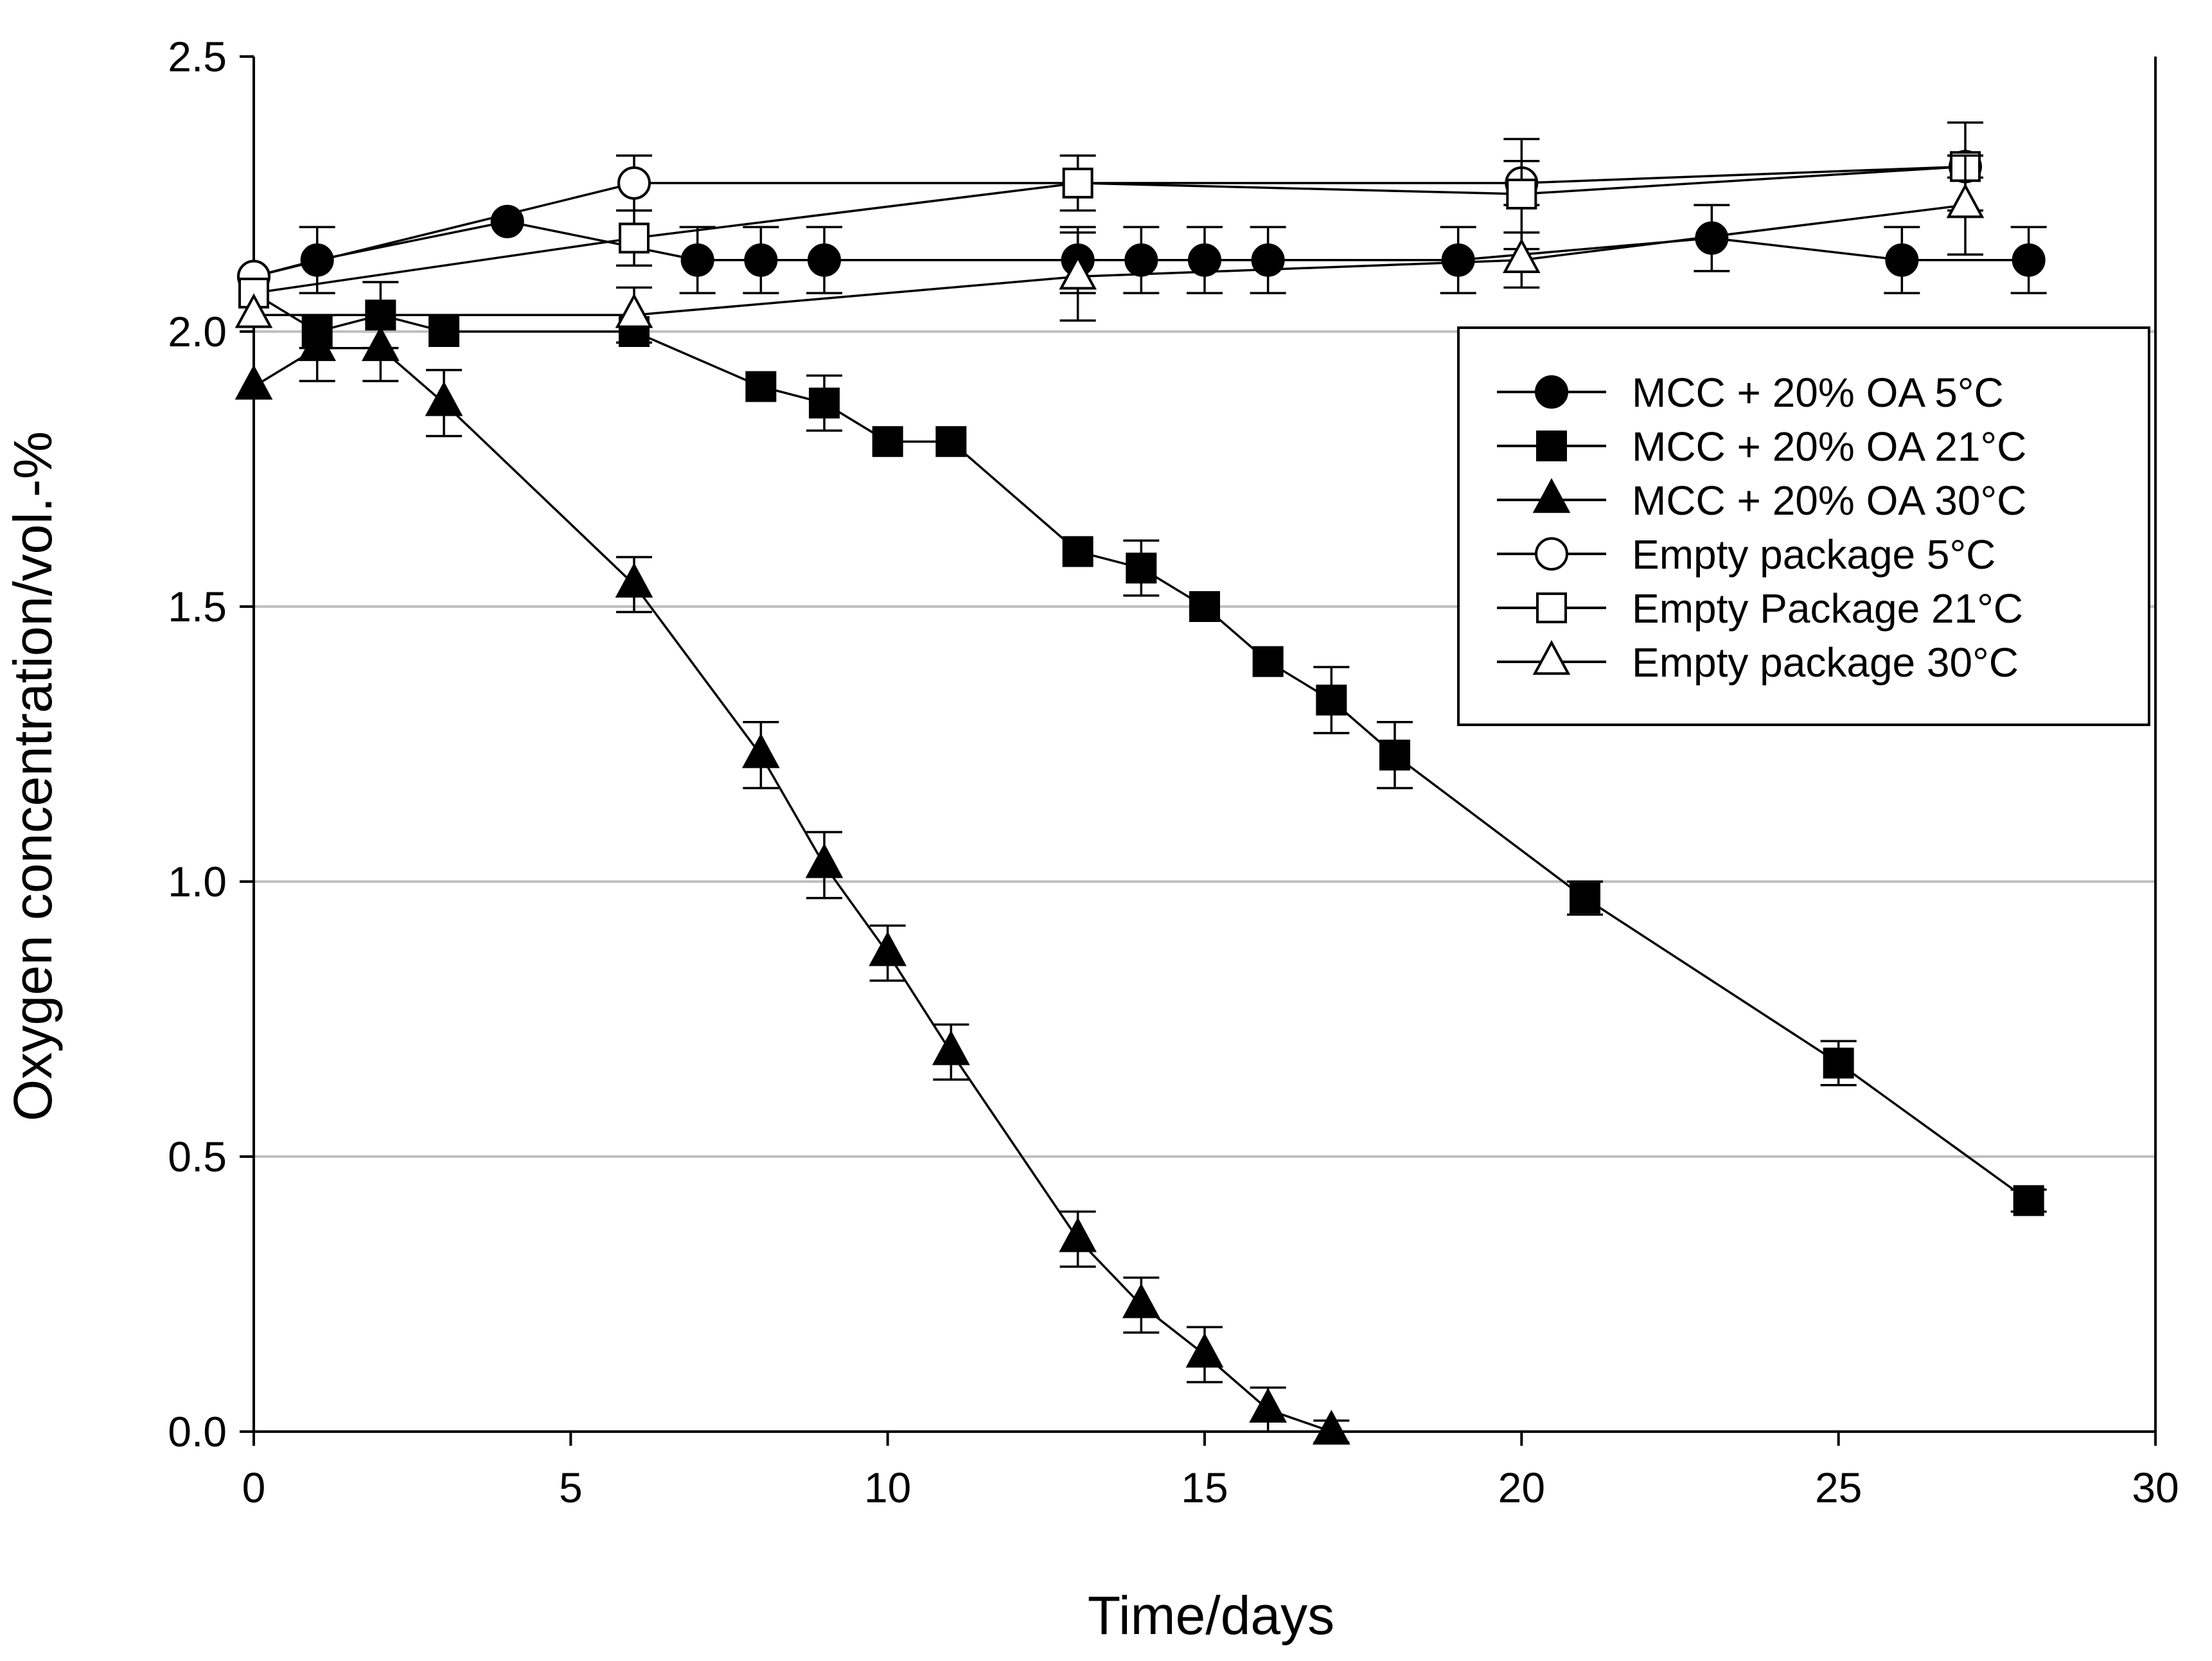 This screenshot has height=1661, width=2212. I want to click on legend-label: MCC + 20% OA 30°C, so click(1829, 500).